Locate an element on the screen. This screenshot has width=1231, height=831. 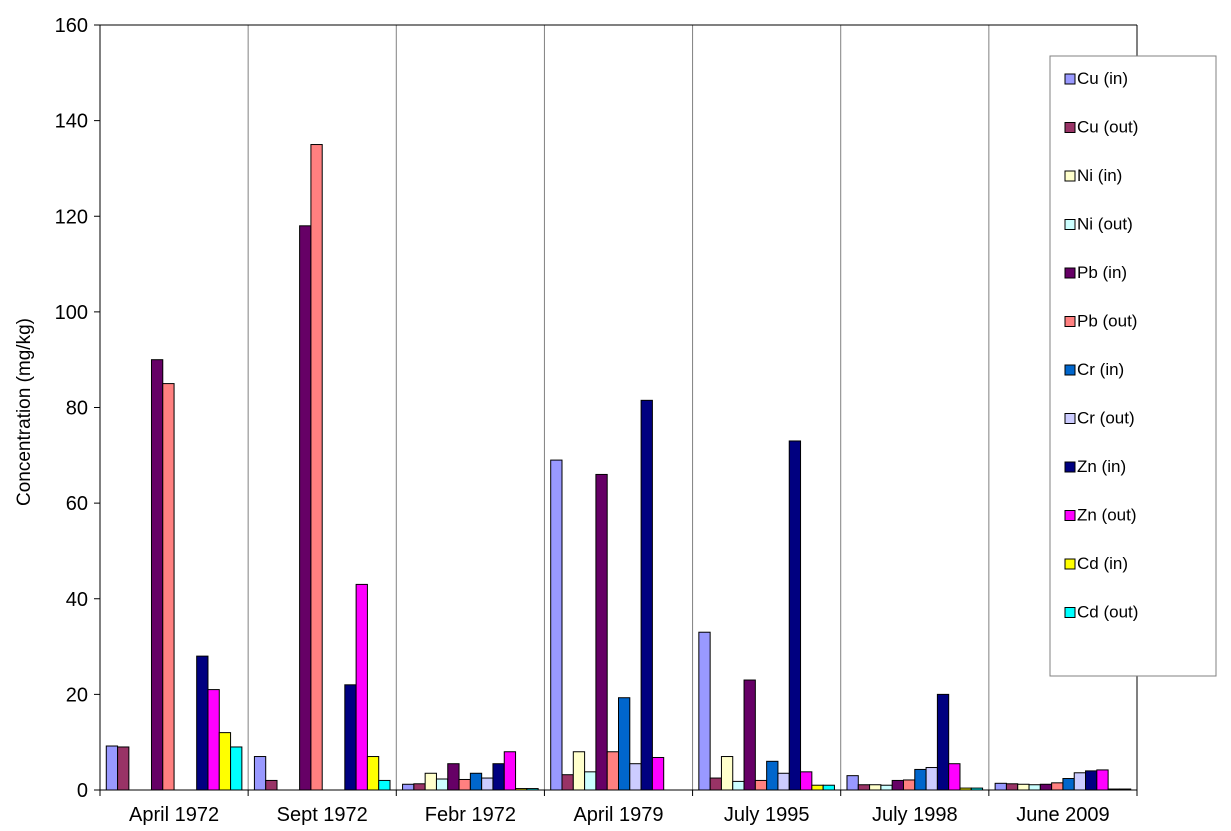
y-ticks: 0 20 40 60 80 100 120 140 160 is located at coordinates (77, 408).